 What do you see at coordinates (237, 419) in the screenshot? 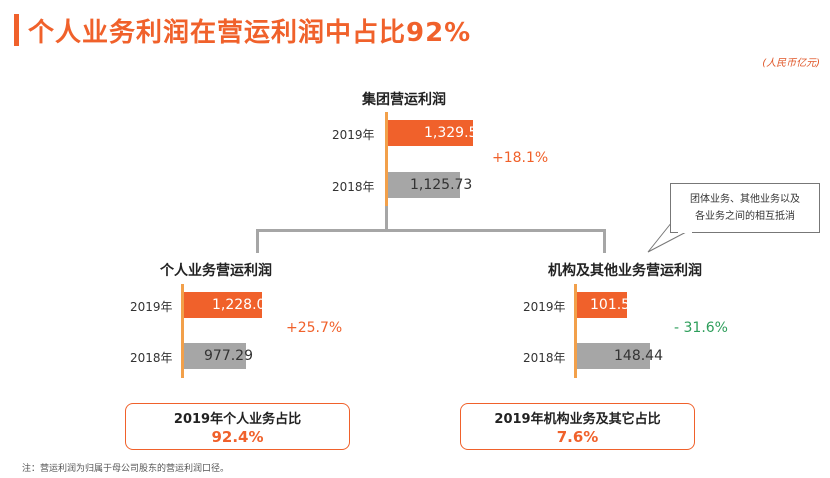
I see `summary-label: 2019年个人业务占比` at bounding box center [237, 419].